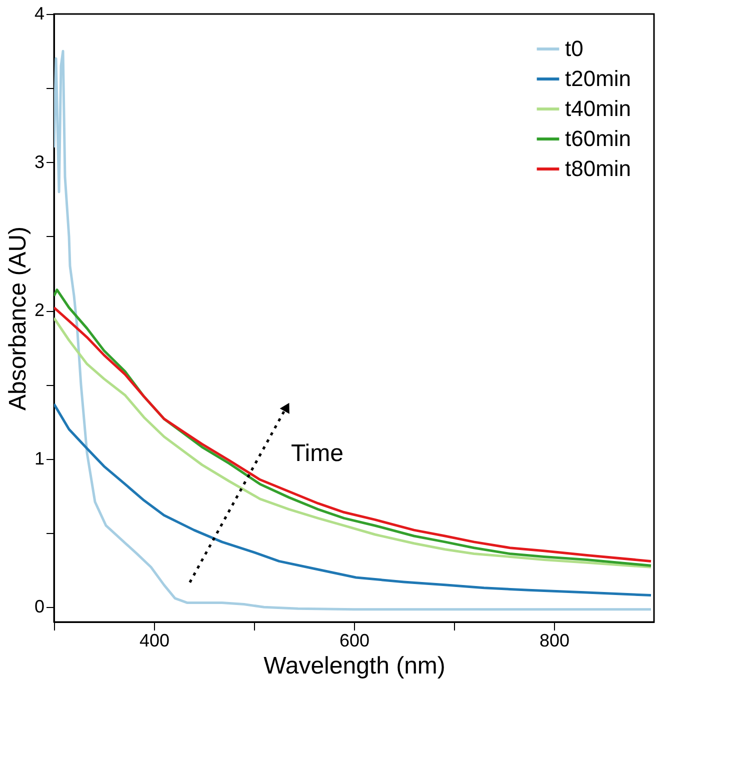 This screenshot has width=742, height=768. What do you see at coordinates (574, 48) in the screenshot?
I see `legend-label: t0` at bounding box center [574, 48].